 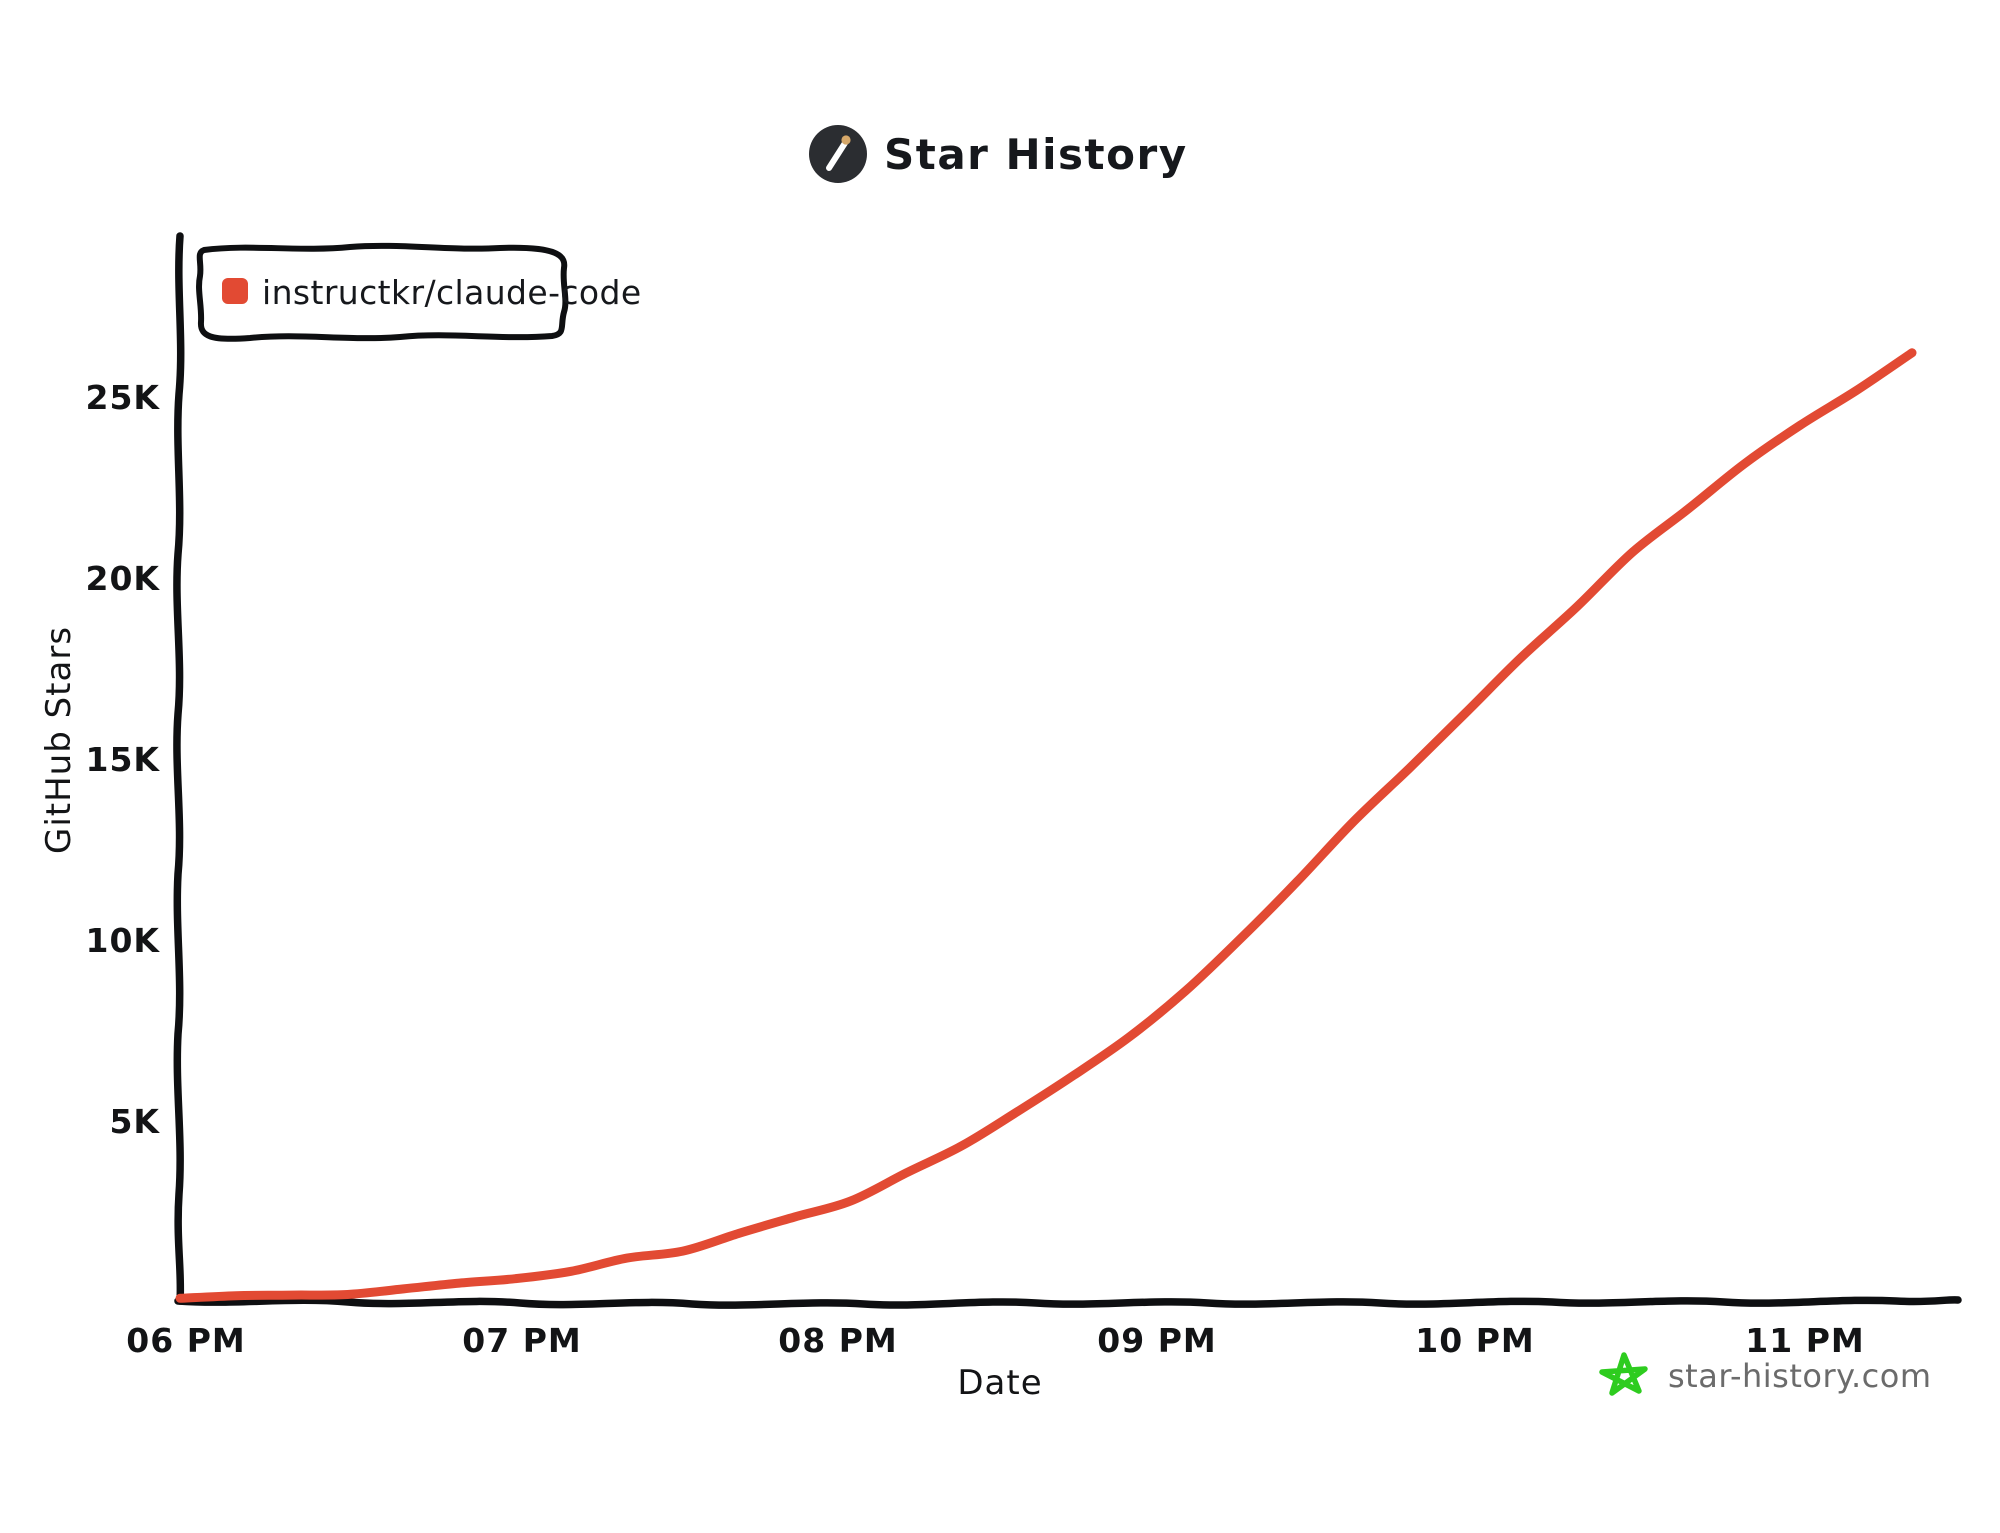 I want to click on legend-box, so click(x=382, y=292).